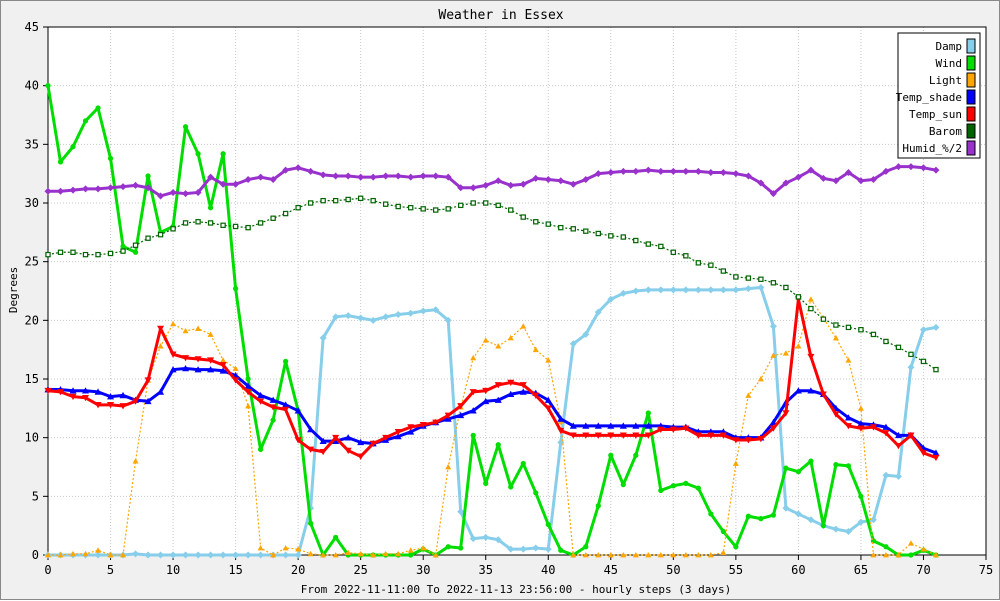  What do you see at coordinates (932, 148) in the screenshot?
I see `legend-label: Humid_%/2` at bounding box center [932, 148].